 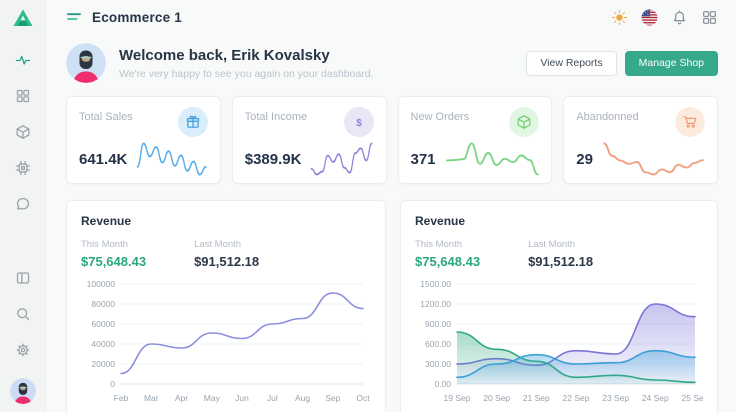 I want to click on manage-shop-button: Manage Shop, so click(x=671, y=63).